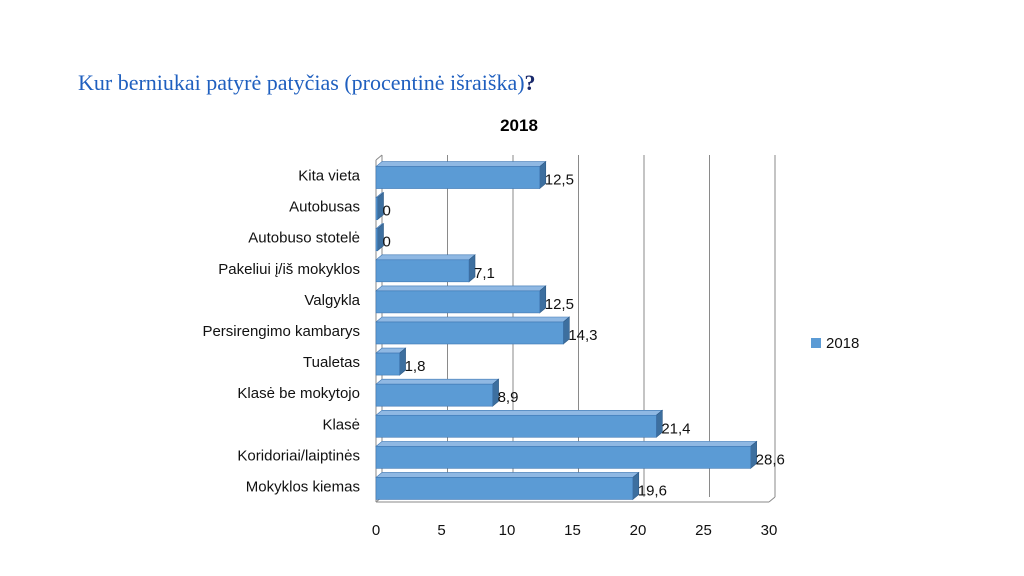  Describe the element at coordinates (298, 455) in the screenshot. I see `category-label: Koridoriai/laiptinės` at that location.